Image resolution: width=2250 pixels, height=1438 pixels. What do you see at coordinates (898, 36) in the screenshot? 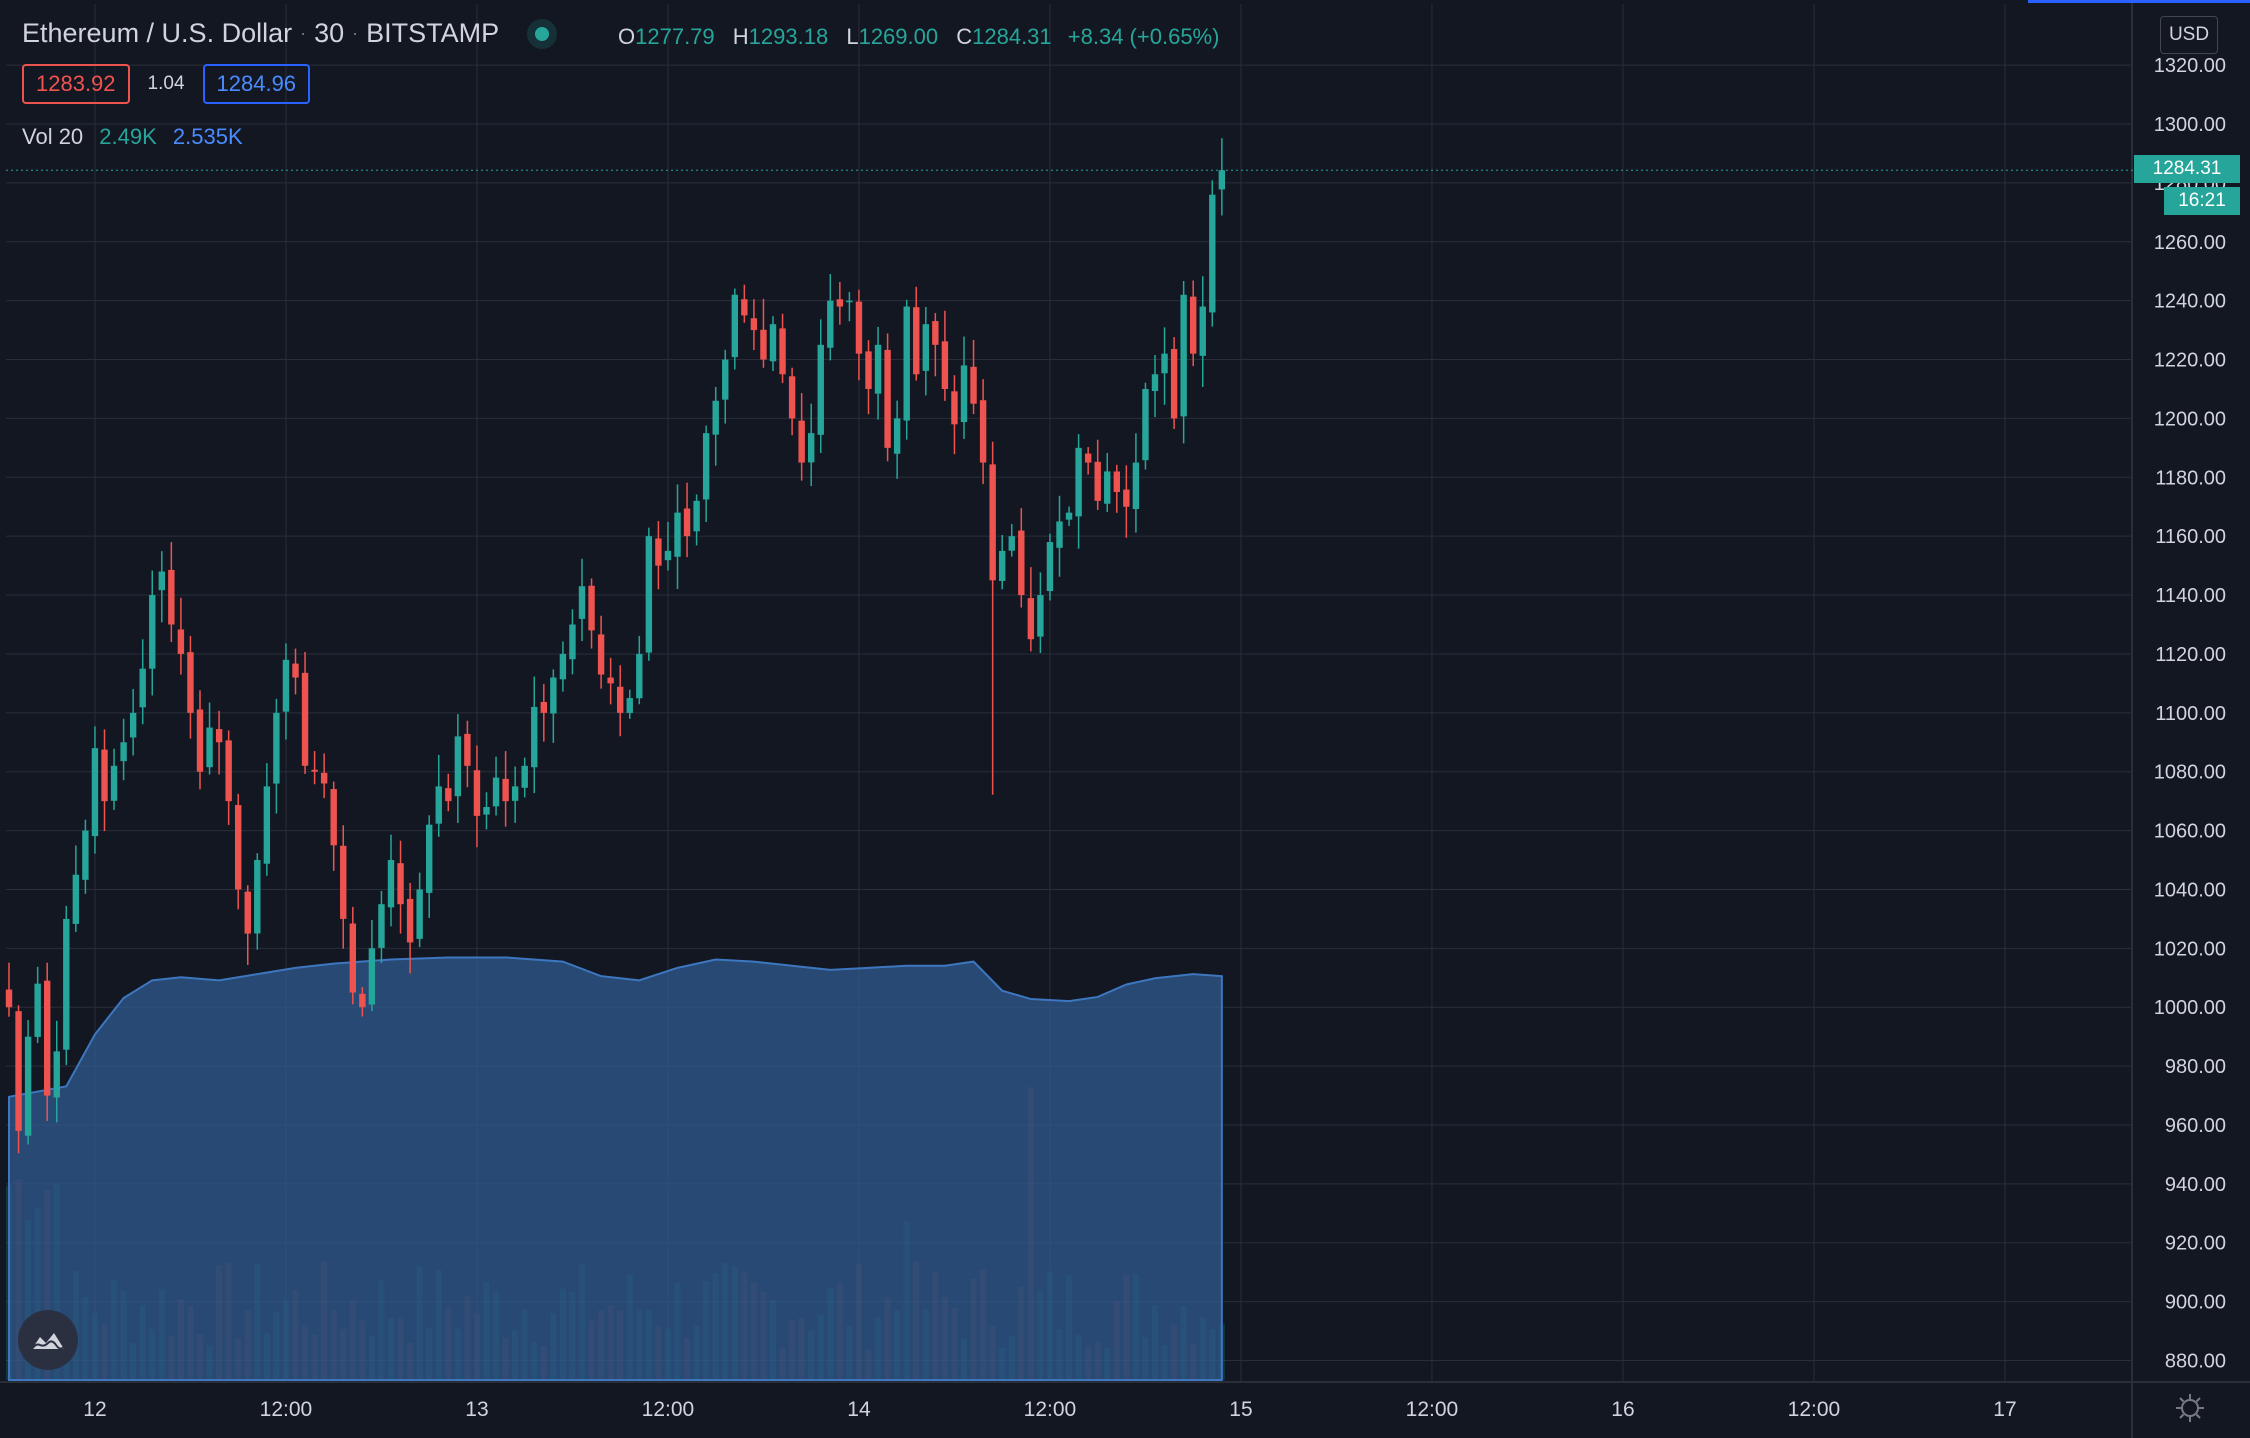
I see `low-value: 1269.00` at bounding box center [898, 36].